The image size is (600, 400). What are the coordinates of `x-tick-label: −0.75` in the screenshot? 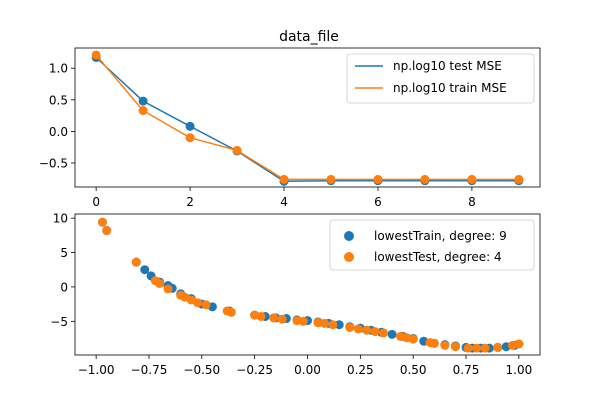 It's located at (149, 370).